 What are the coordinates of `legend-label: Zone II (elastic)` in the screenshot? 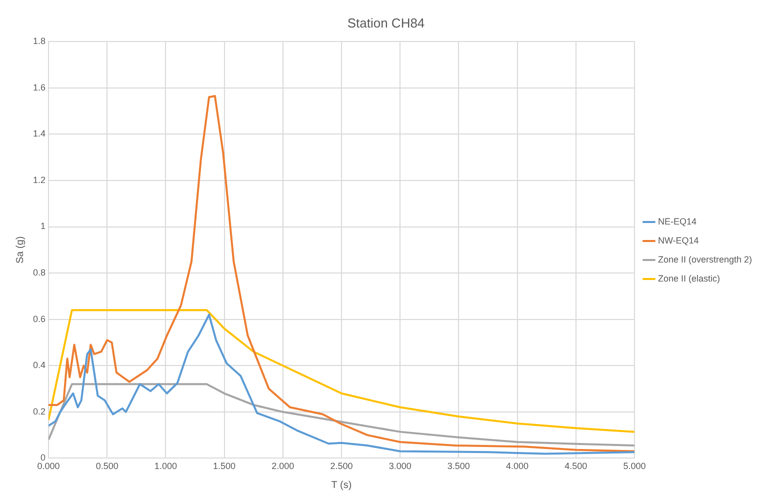 It's located at (689, 278).